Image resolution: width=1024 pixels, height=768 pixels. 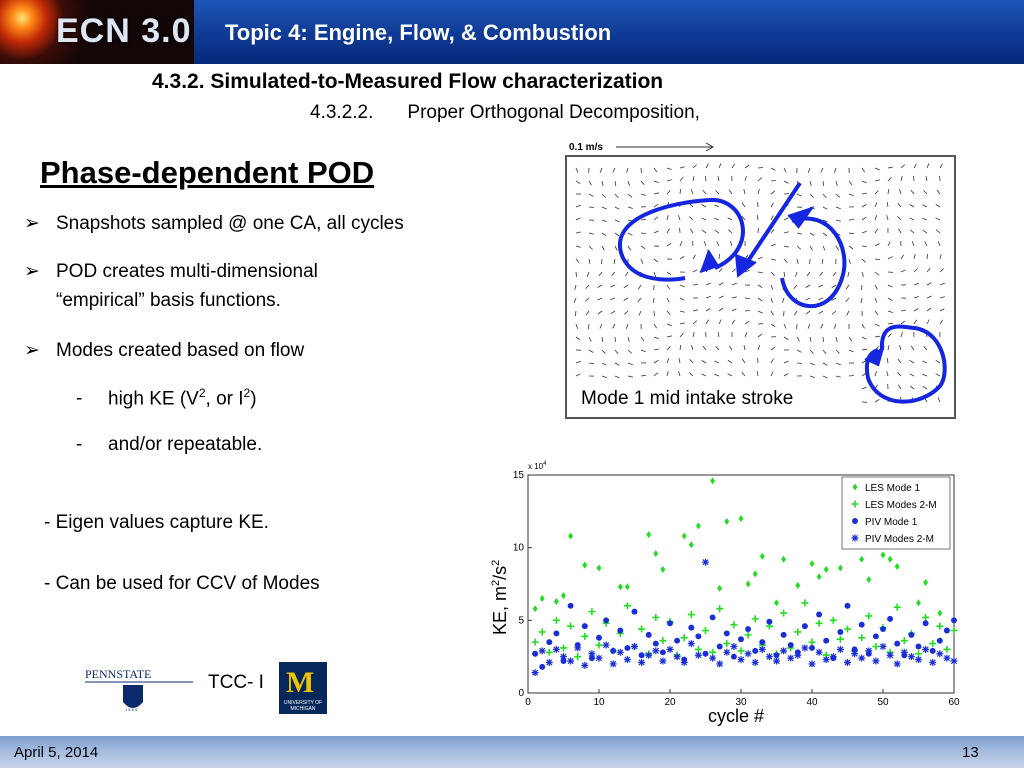 What do you see at coordinates (207, 173) in the screenshot?
I see `slide-title: Phase-dependent POD` at bounding box center [207, 173].